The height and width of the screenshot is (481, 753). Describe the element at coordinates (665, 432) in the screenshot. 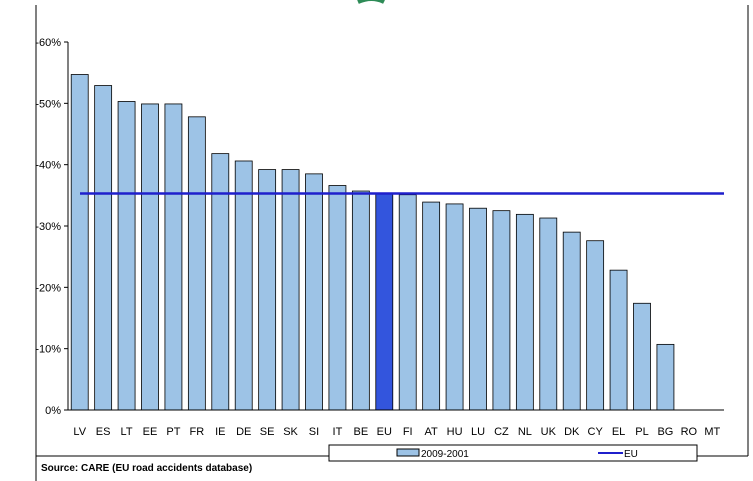

I see `x-tick-label: BG` at that location.